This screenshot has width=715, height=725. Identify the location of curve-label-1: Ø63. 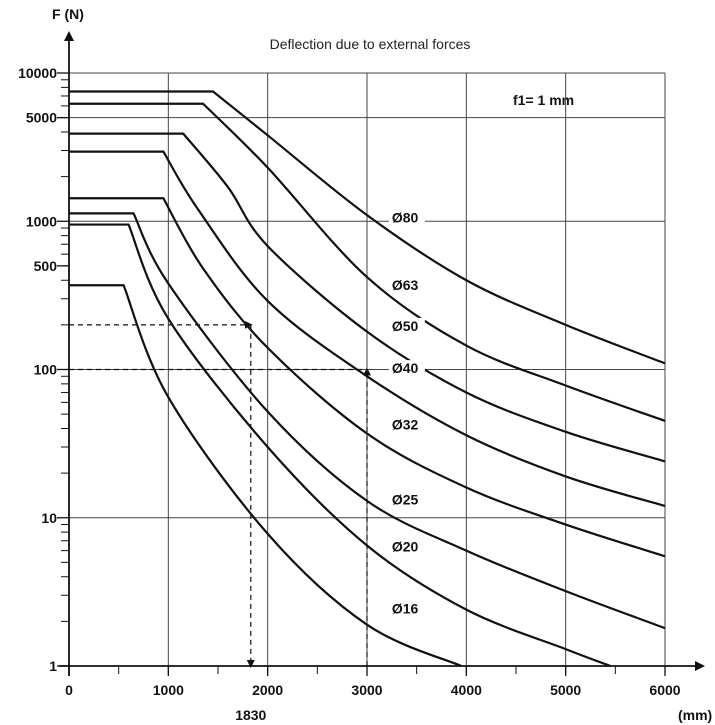
(405, 285).